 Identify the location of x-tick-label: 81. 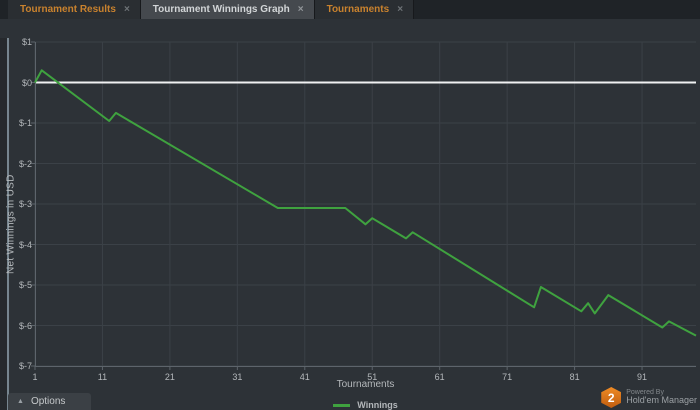
(574, 377).